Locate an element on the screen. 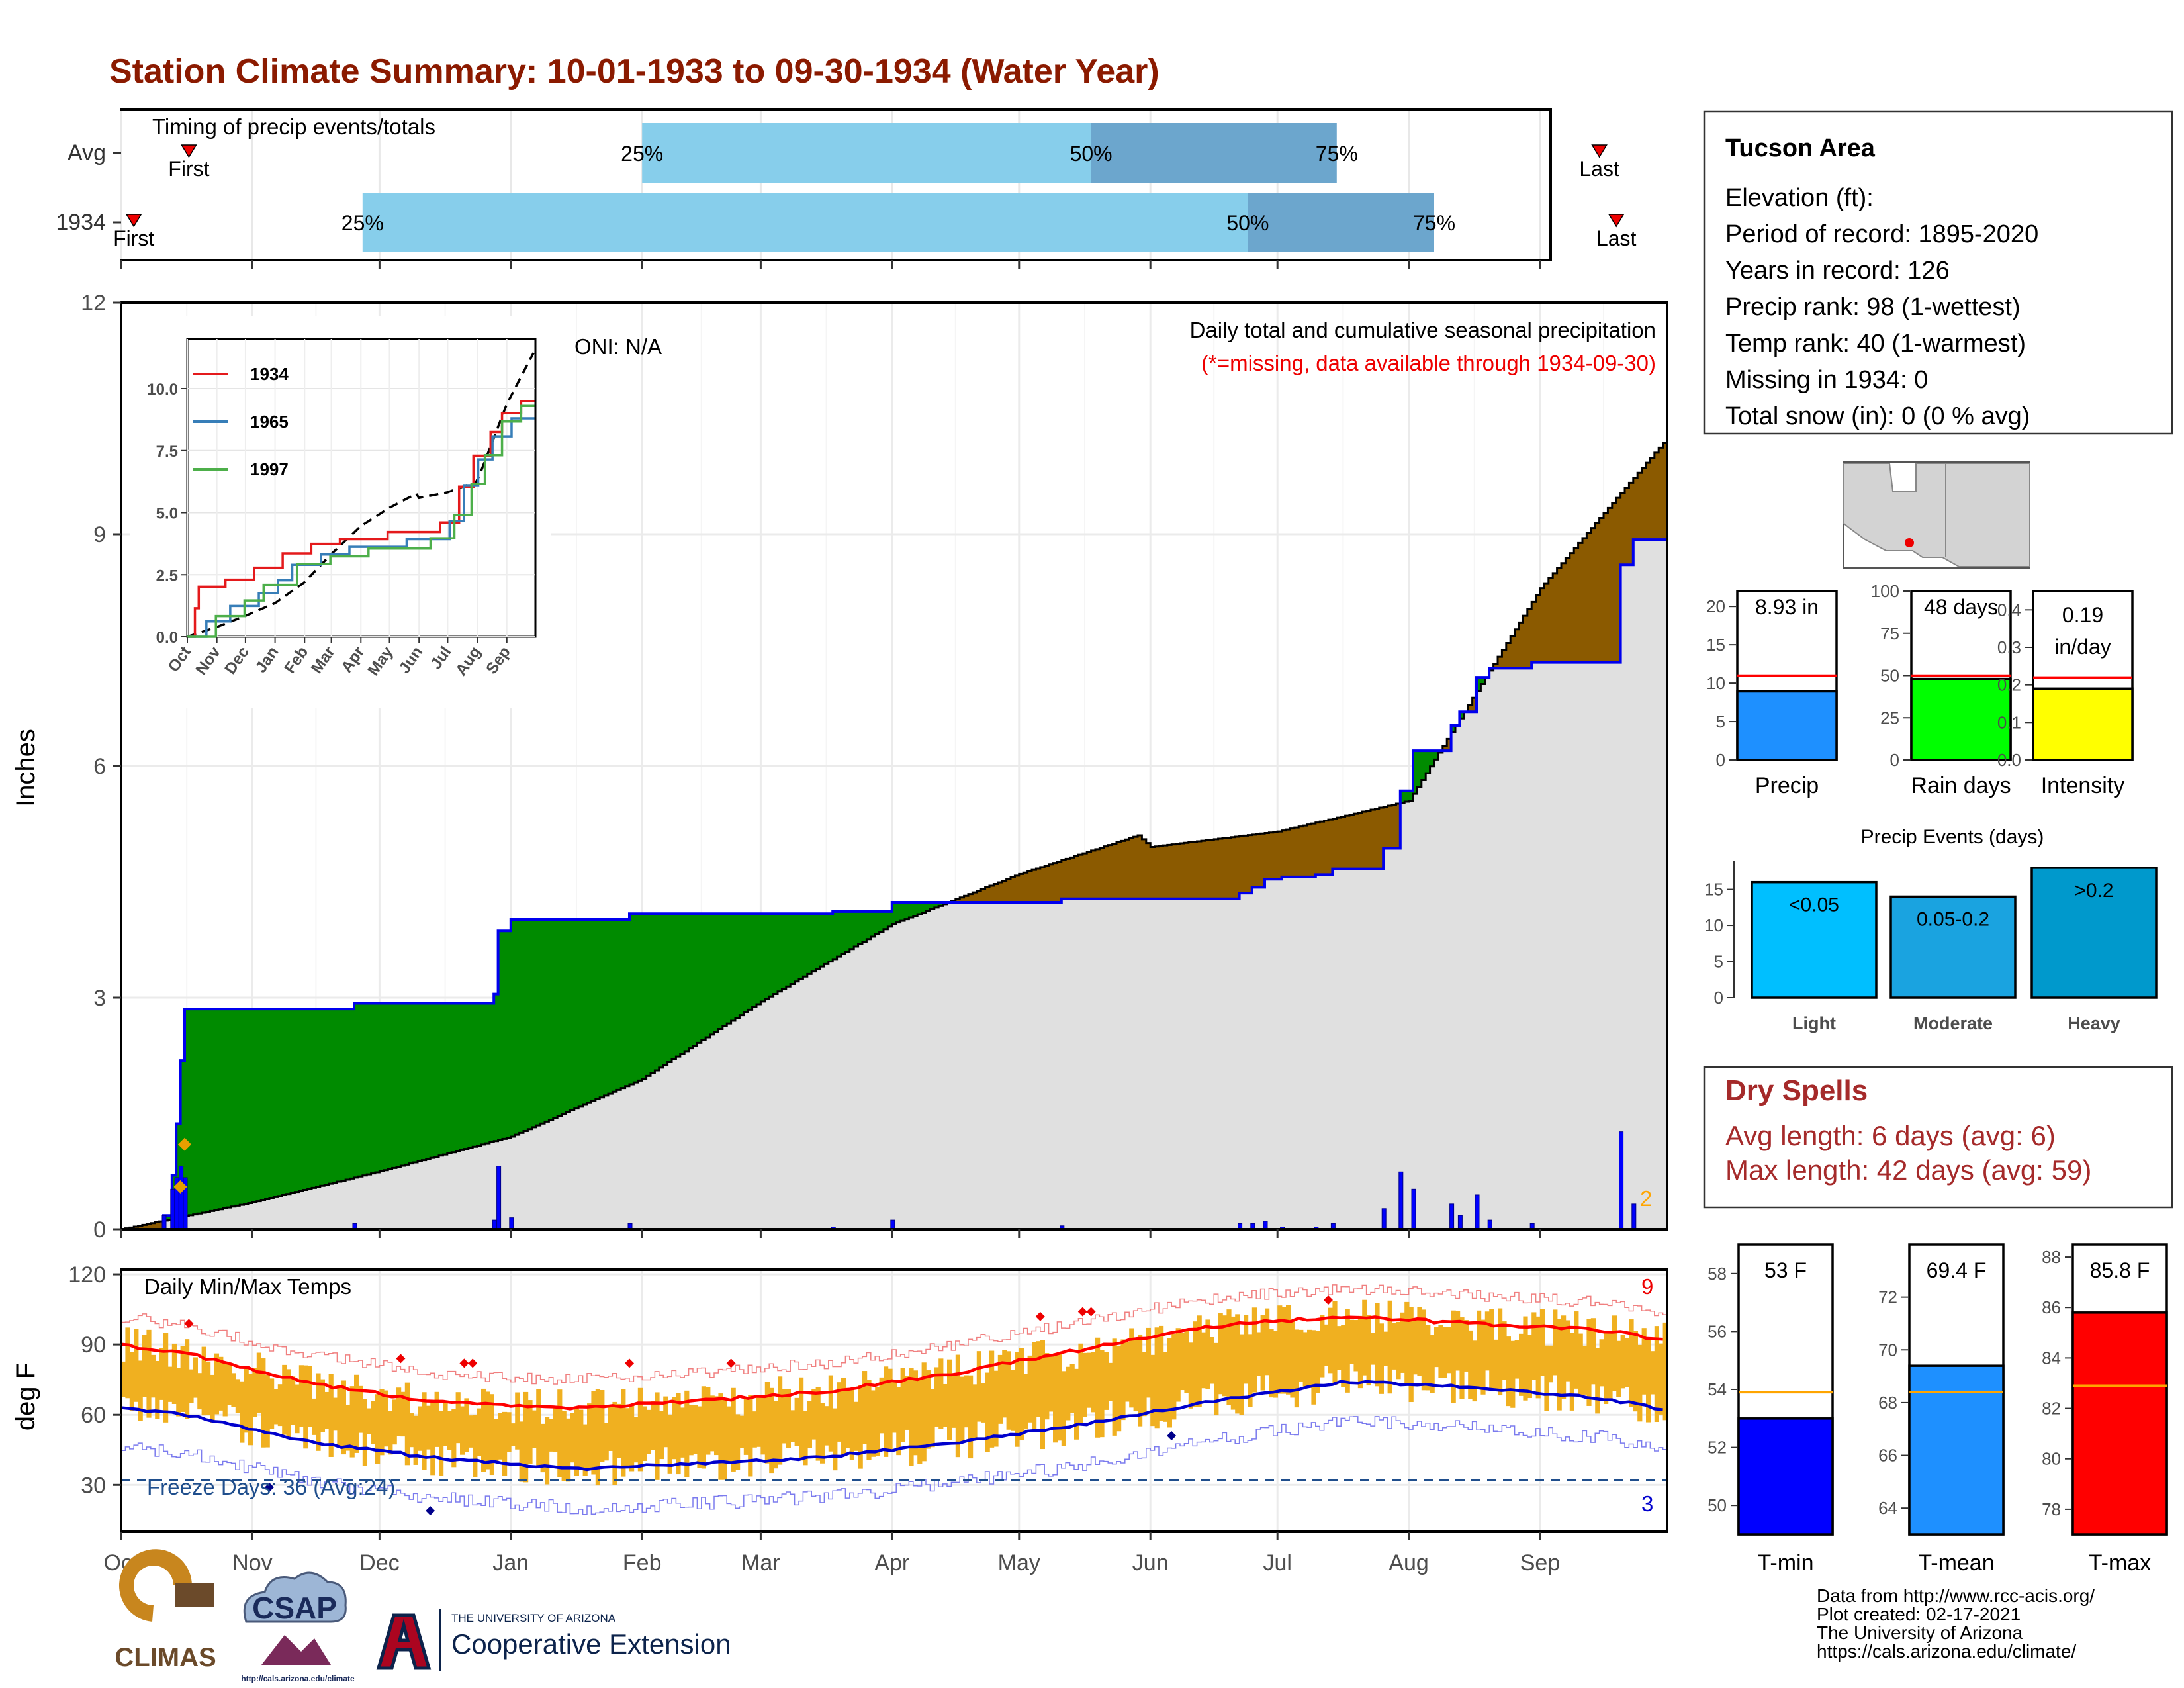  temp-bar-value-0: 53 F is located at coordinates (1786, 1270).